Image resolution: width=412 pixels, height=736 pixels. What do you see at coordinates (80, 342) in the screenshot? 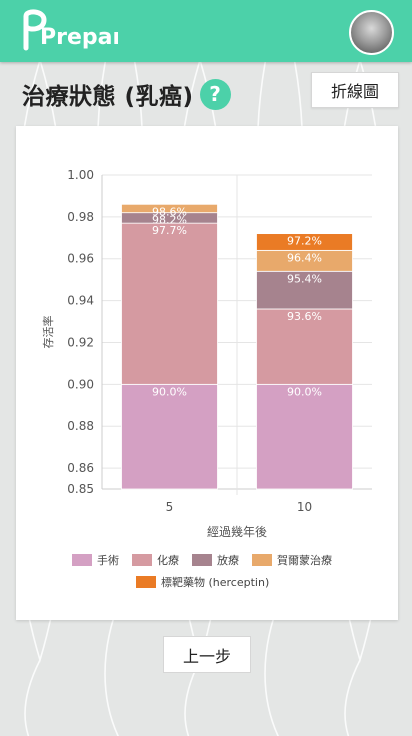
I see `y-tick-label: 0.92` at bounding box center [80, 342].